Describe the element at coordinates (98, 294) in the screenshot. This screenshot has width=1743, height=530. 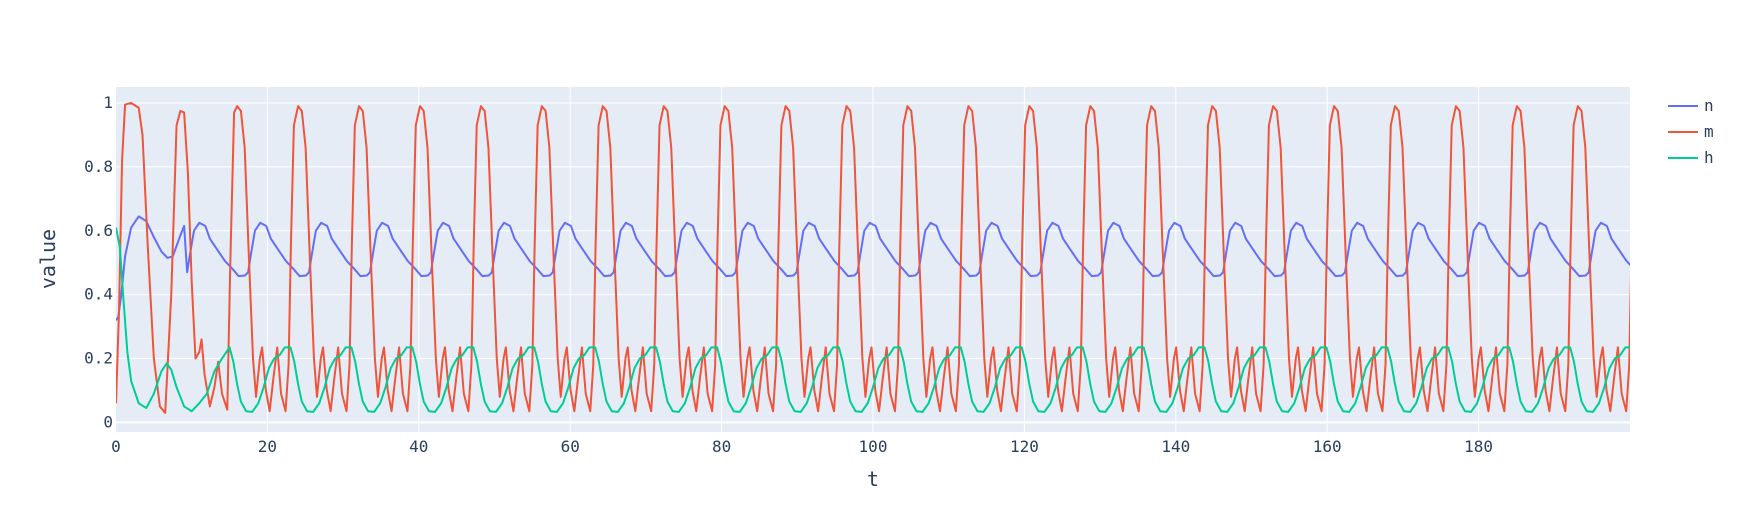
I see `y-tick-label: 0.4` at that location.